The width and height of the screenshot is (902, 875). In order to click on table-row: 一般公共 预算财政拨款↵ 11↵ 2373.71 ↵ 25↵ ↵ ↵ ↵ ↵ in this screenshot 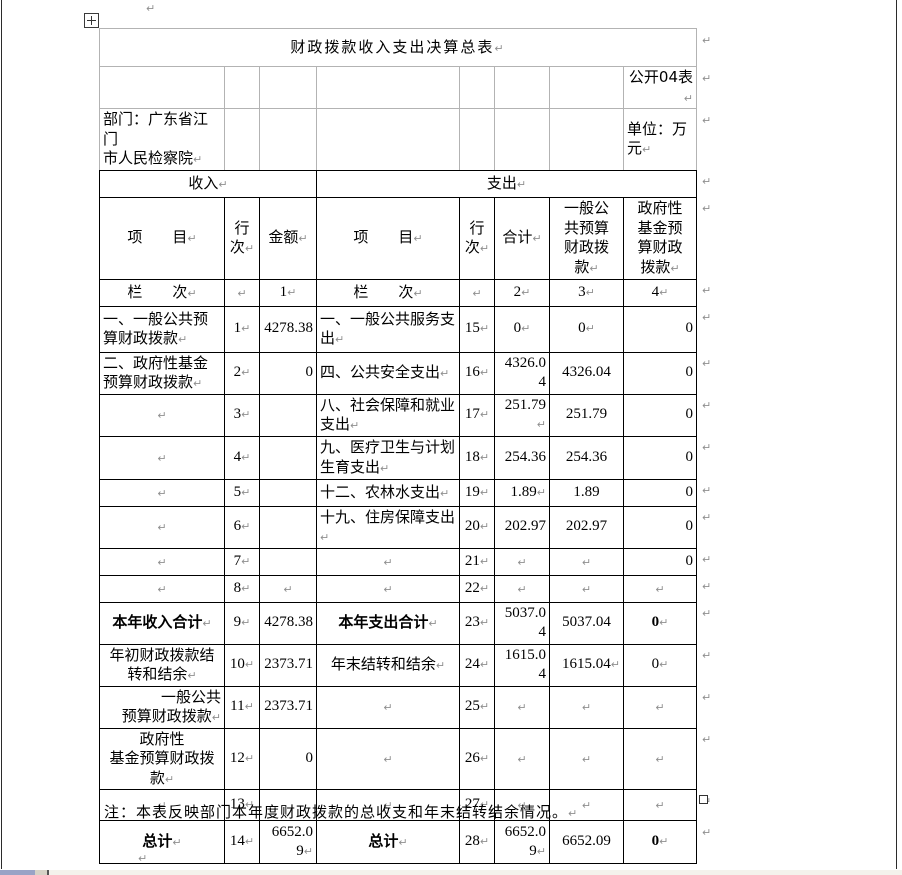, I will do `click(407, 707)`.